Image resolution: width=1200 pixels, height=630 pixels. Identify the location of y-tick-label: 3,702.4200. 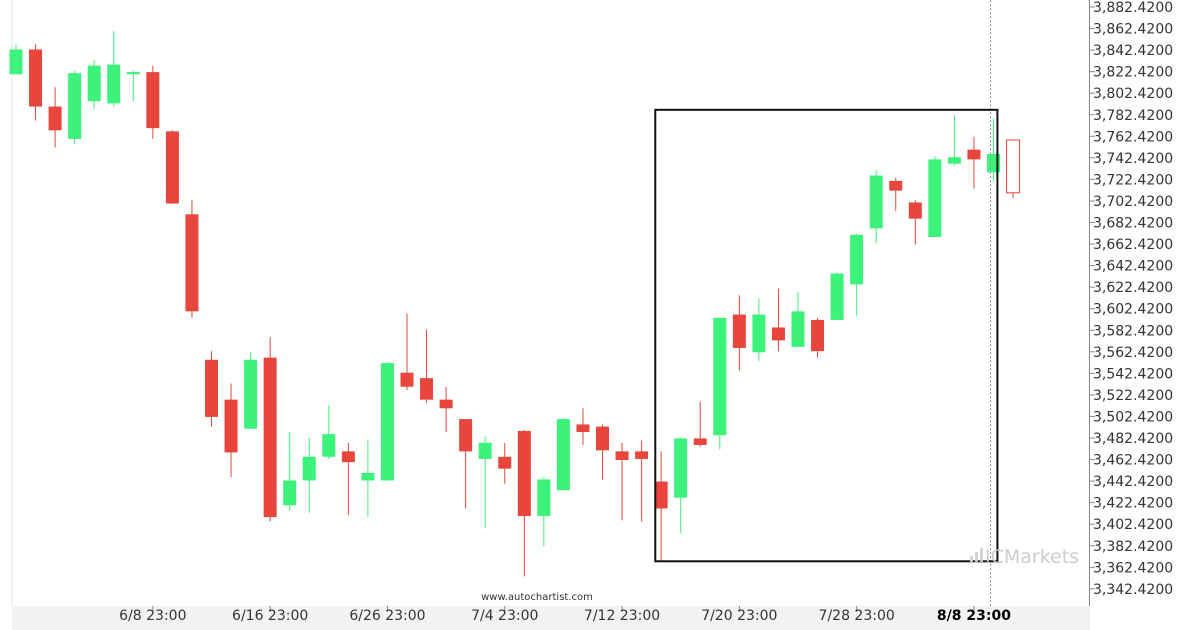
(1133, 202).